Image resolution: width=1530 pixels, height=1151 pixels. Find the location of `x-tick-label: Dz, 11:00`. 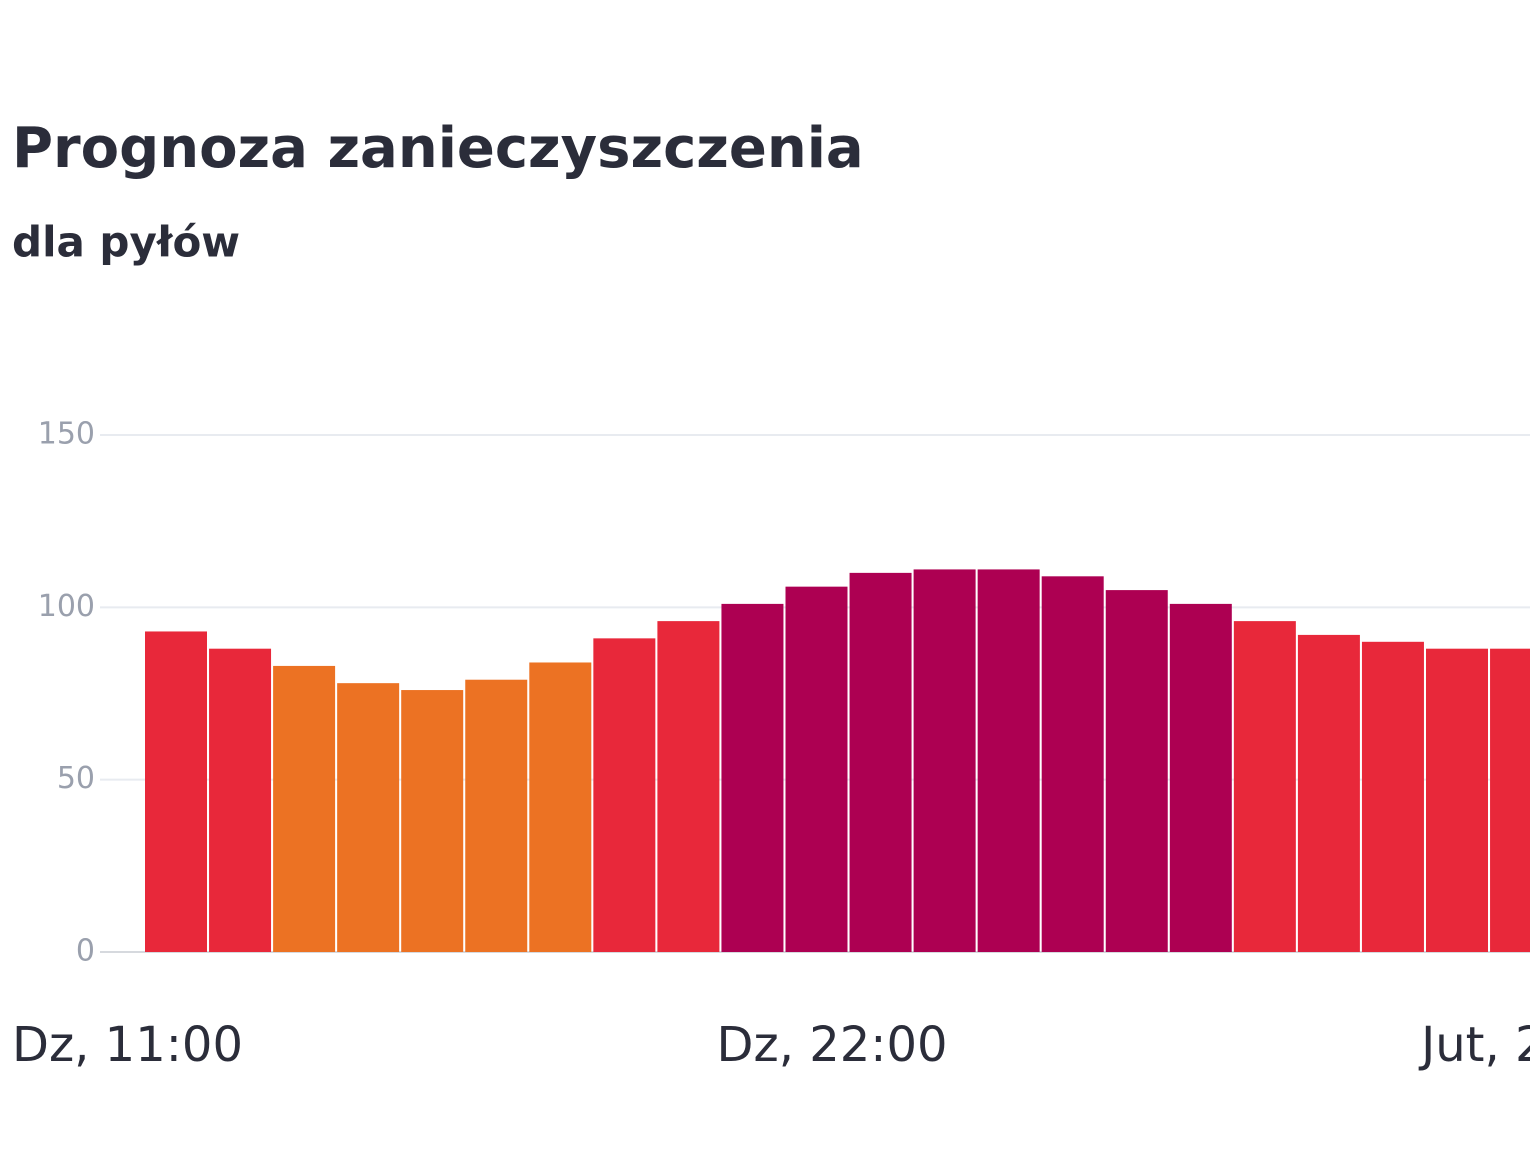

x-tick-label: Dz, 11:00 is located at coordinates (127, 1045).